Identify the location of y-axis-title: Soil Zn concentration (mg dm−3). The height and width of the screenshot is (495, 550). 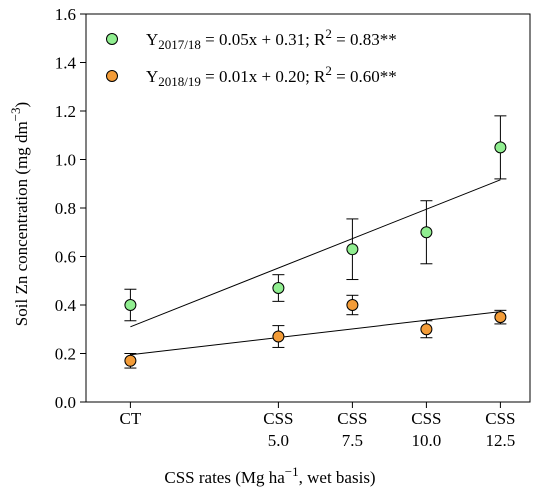
(19, 214).